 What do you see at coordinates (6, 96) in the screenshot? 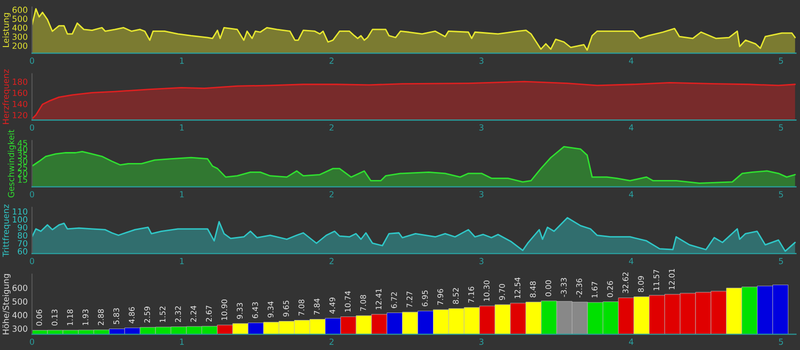
I see `y-axis-title: Herzfrequenz` at bounding box center [6, 96].